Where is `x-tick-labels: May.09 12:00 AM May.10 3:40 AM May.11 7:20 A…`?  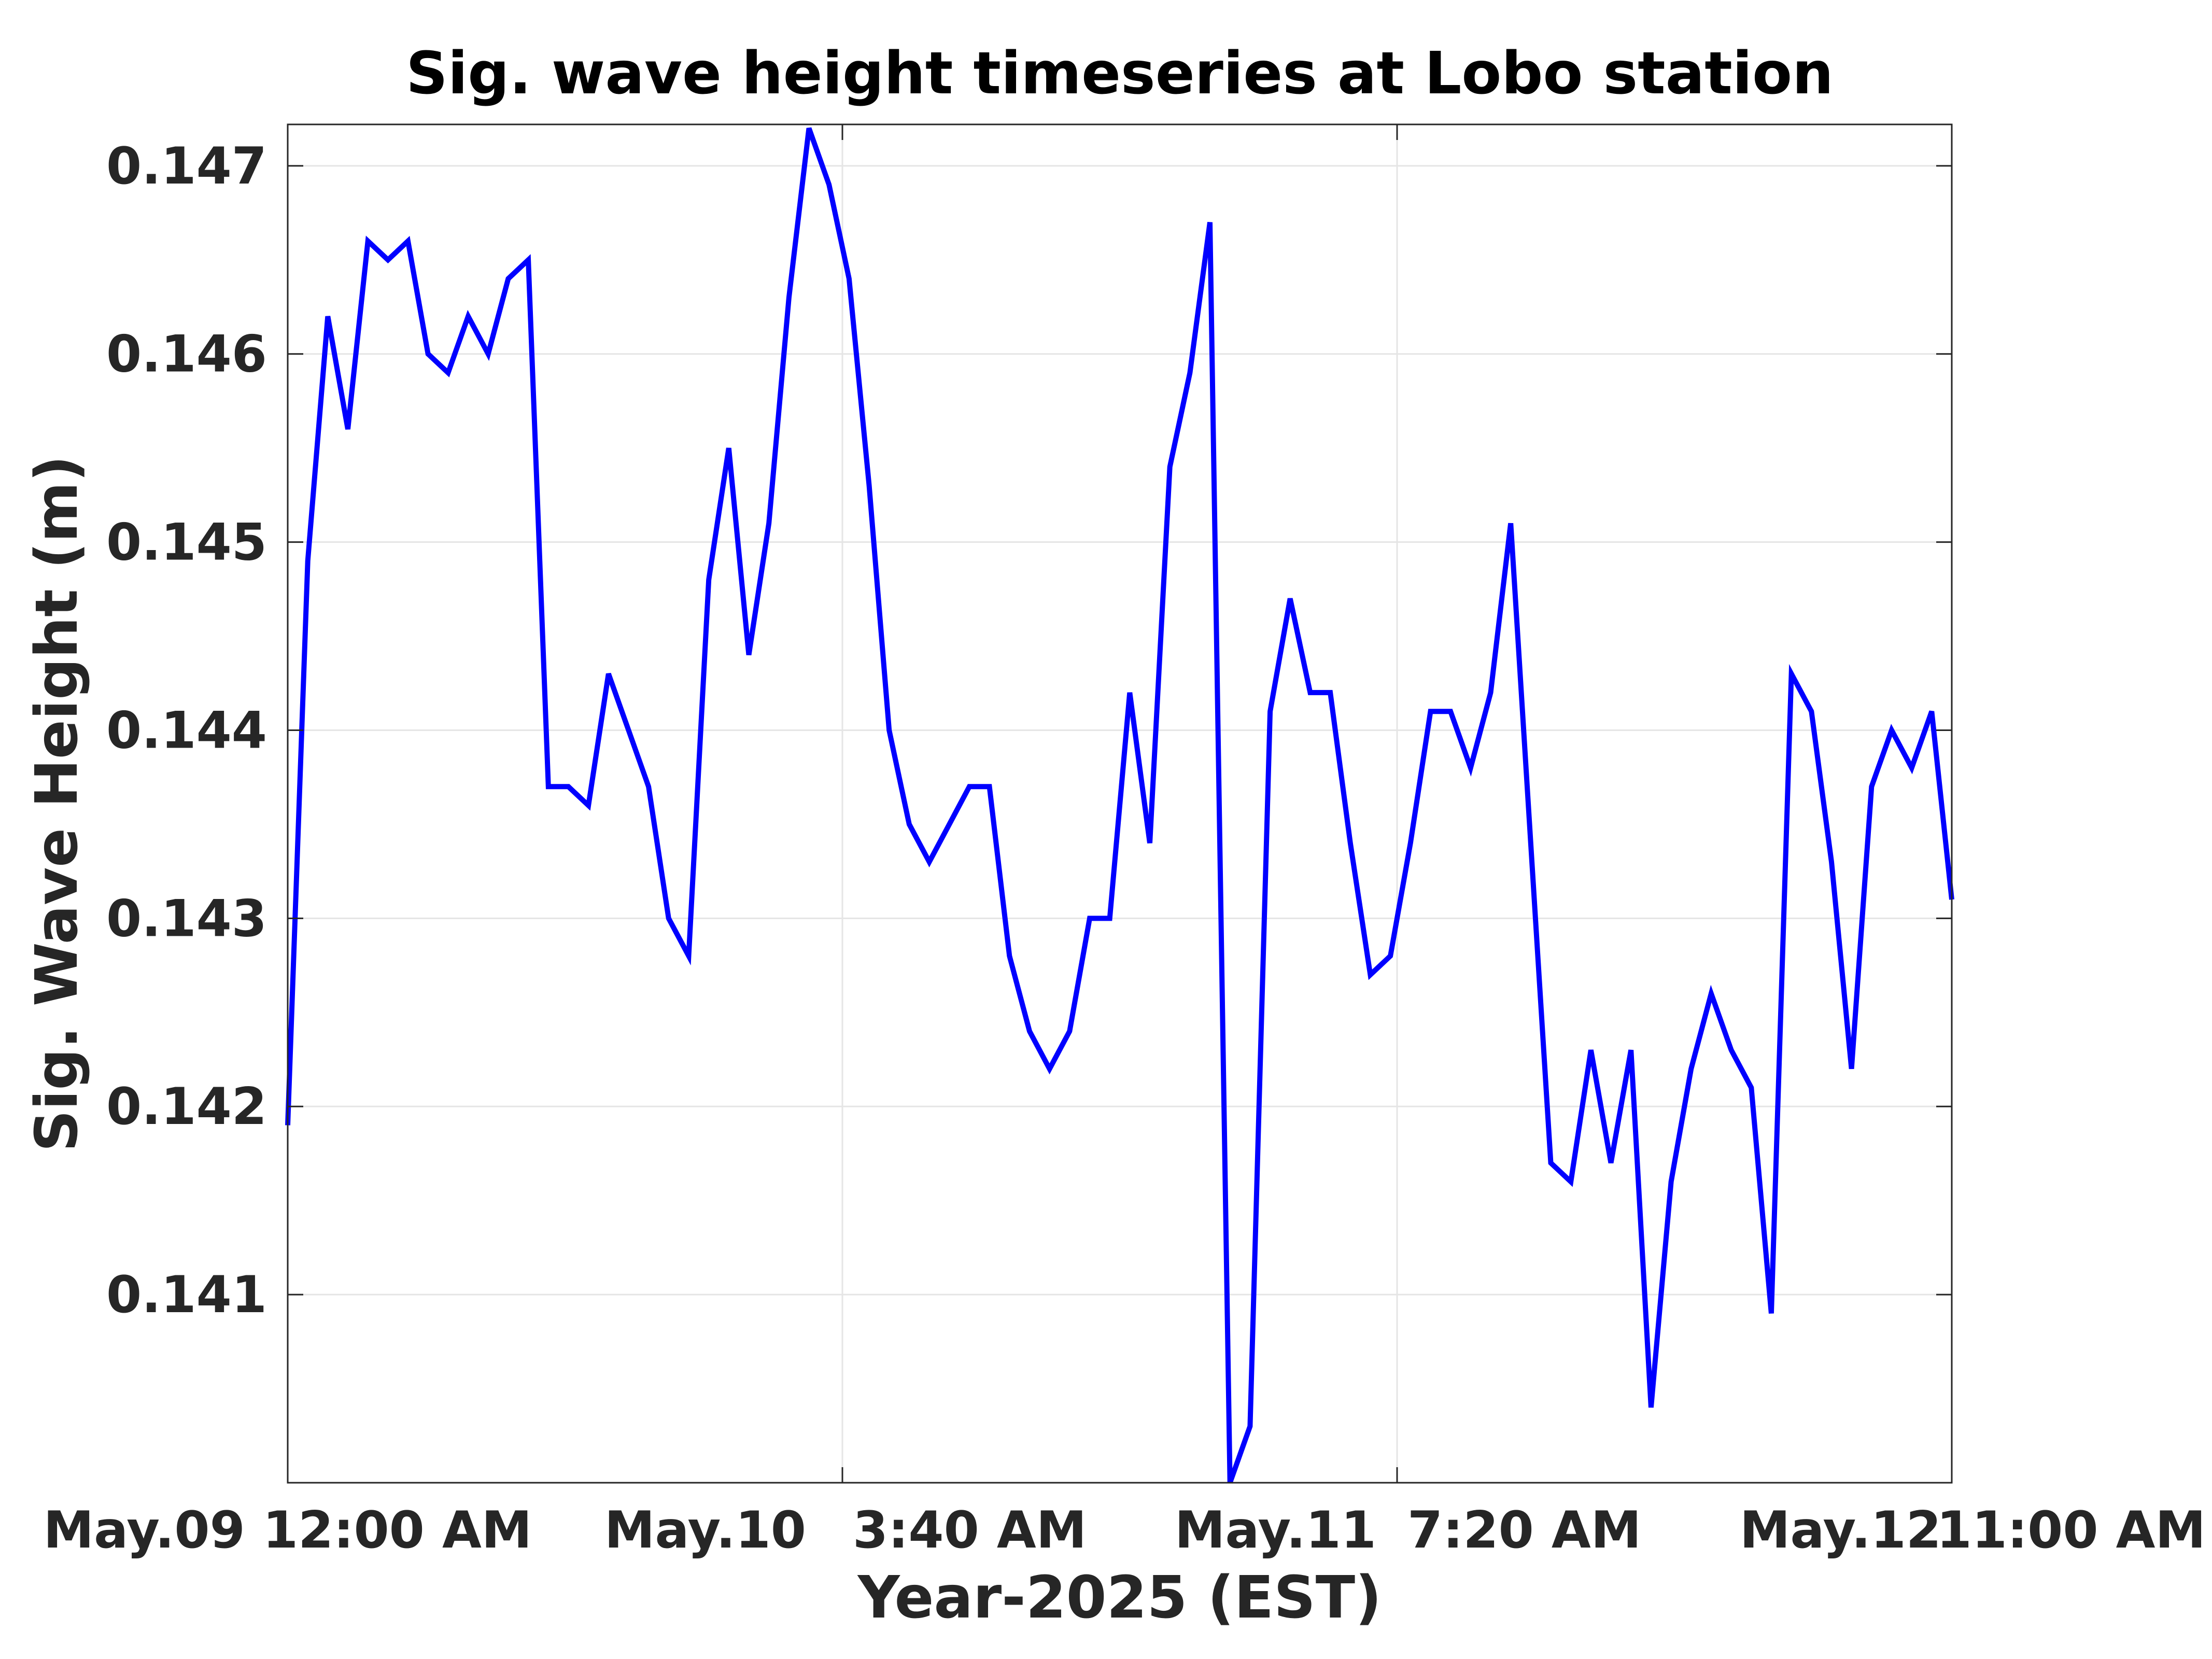
x-tick-labels: May.09 12:00 AM May.10 3:40 AM May.11 7:20 A… is located at coordinates (1125, 1530).